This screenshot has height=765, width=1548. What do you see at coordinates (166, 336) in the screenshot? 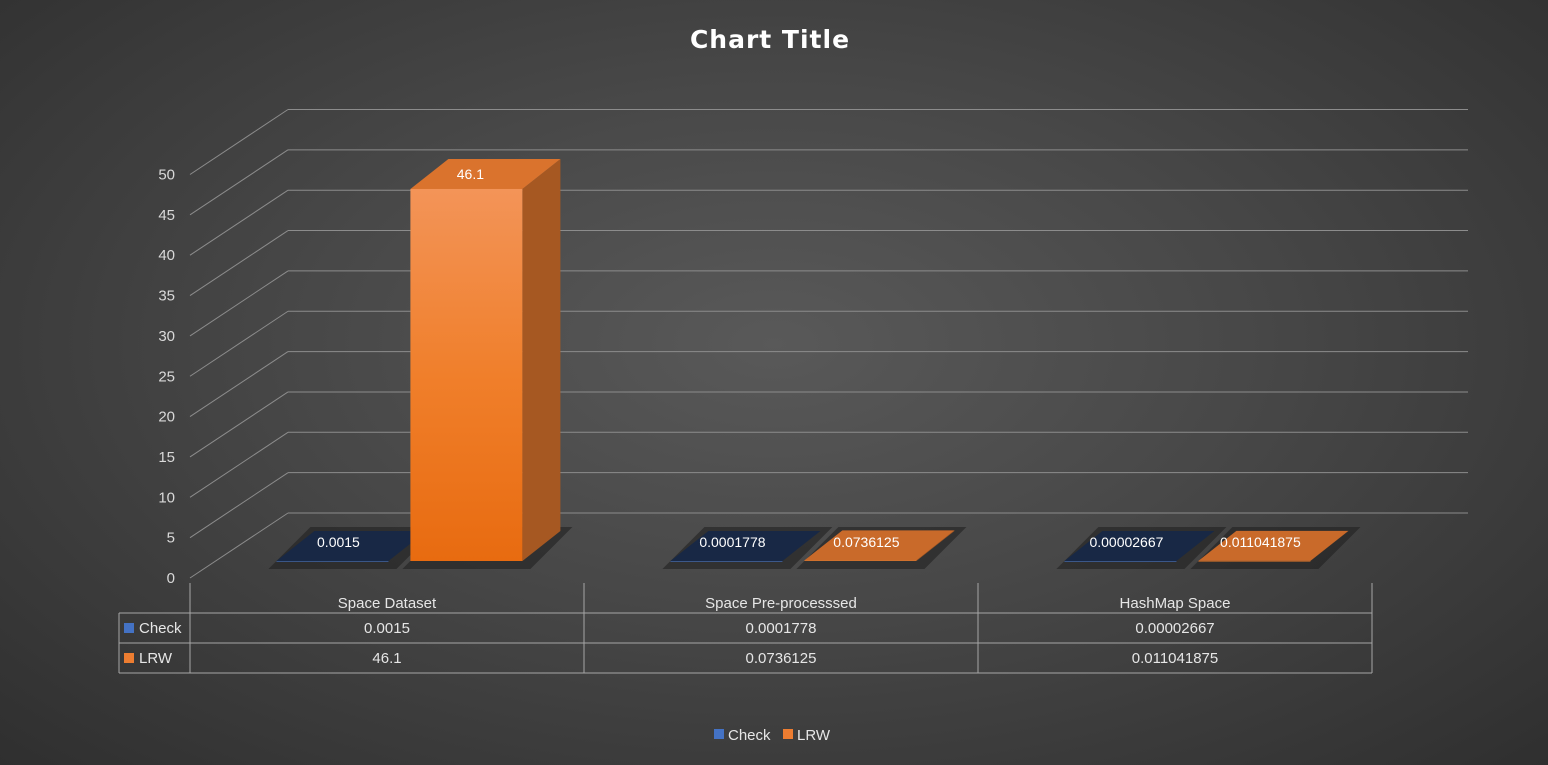
I see `y-tick-label: 30` at bounding box center [166, 336].